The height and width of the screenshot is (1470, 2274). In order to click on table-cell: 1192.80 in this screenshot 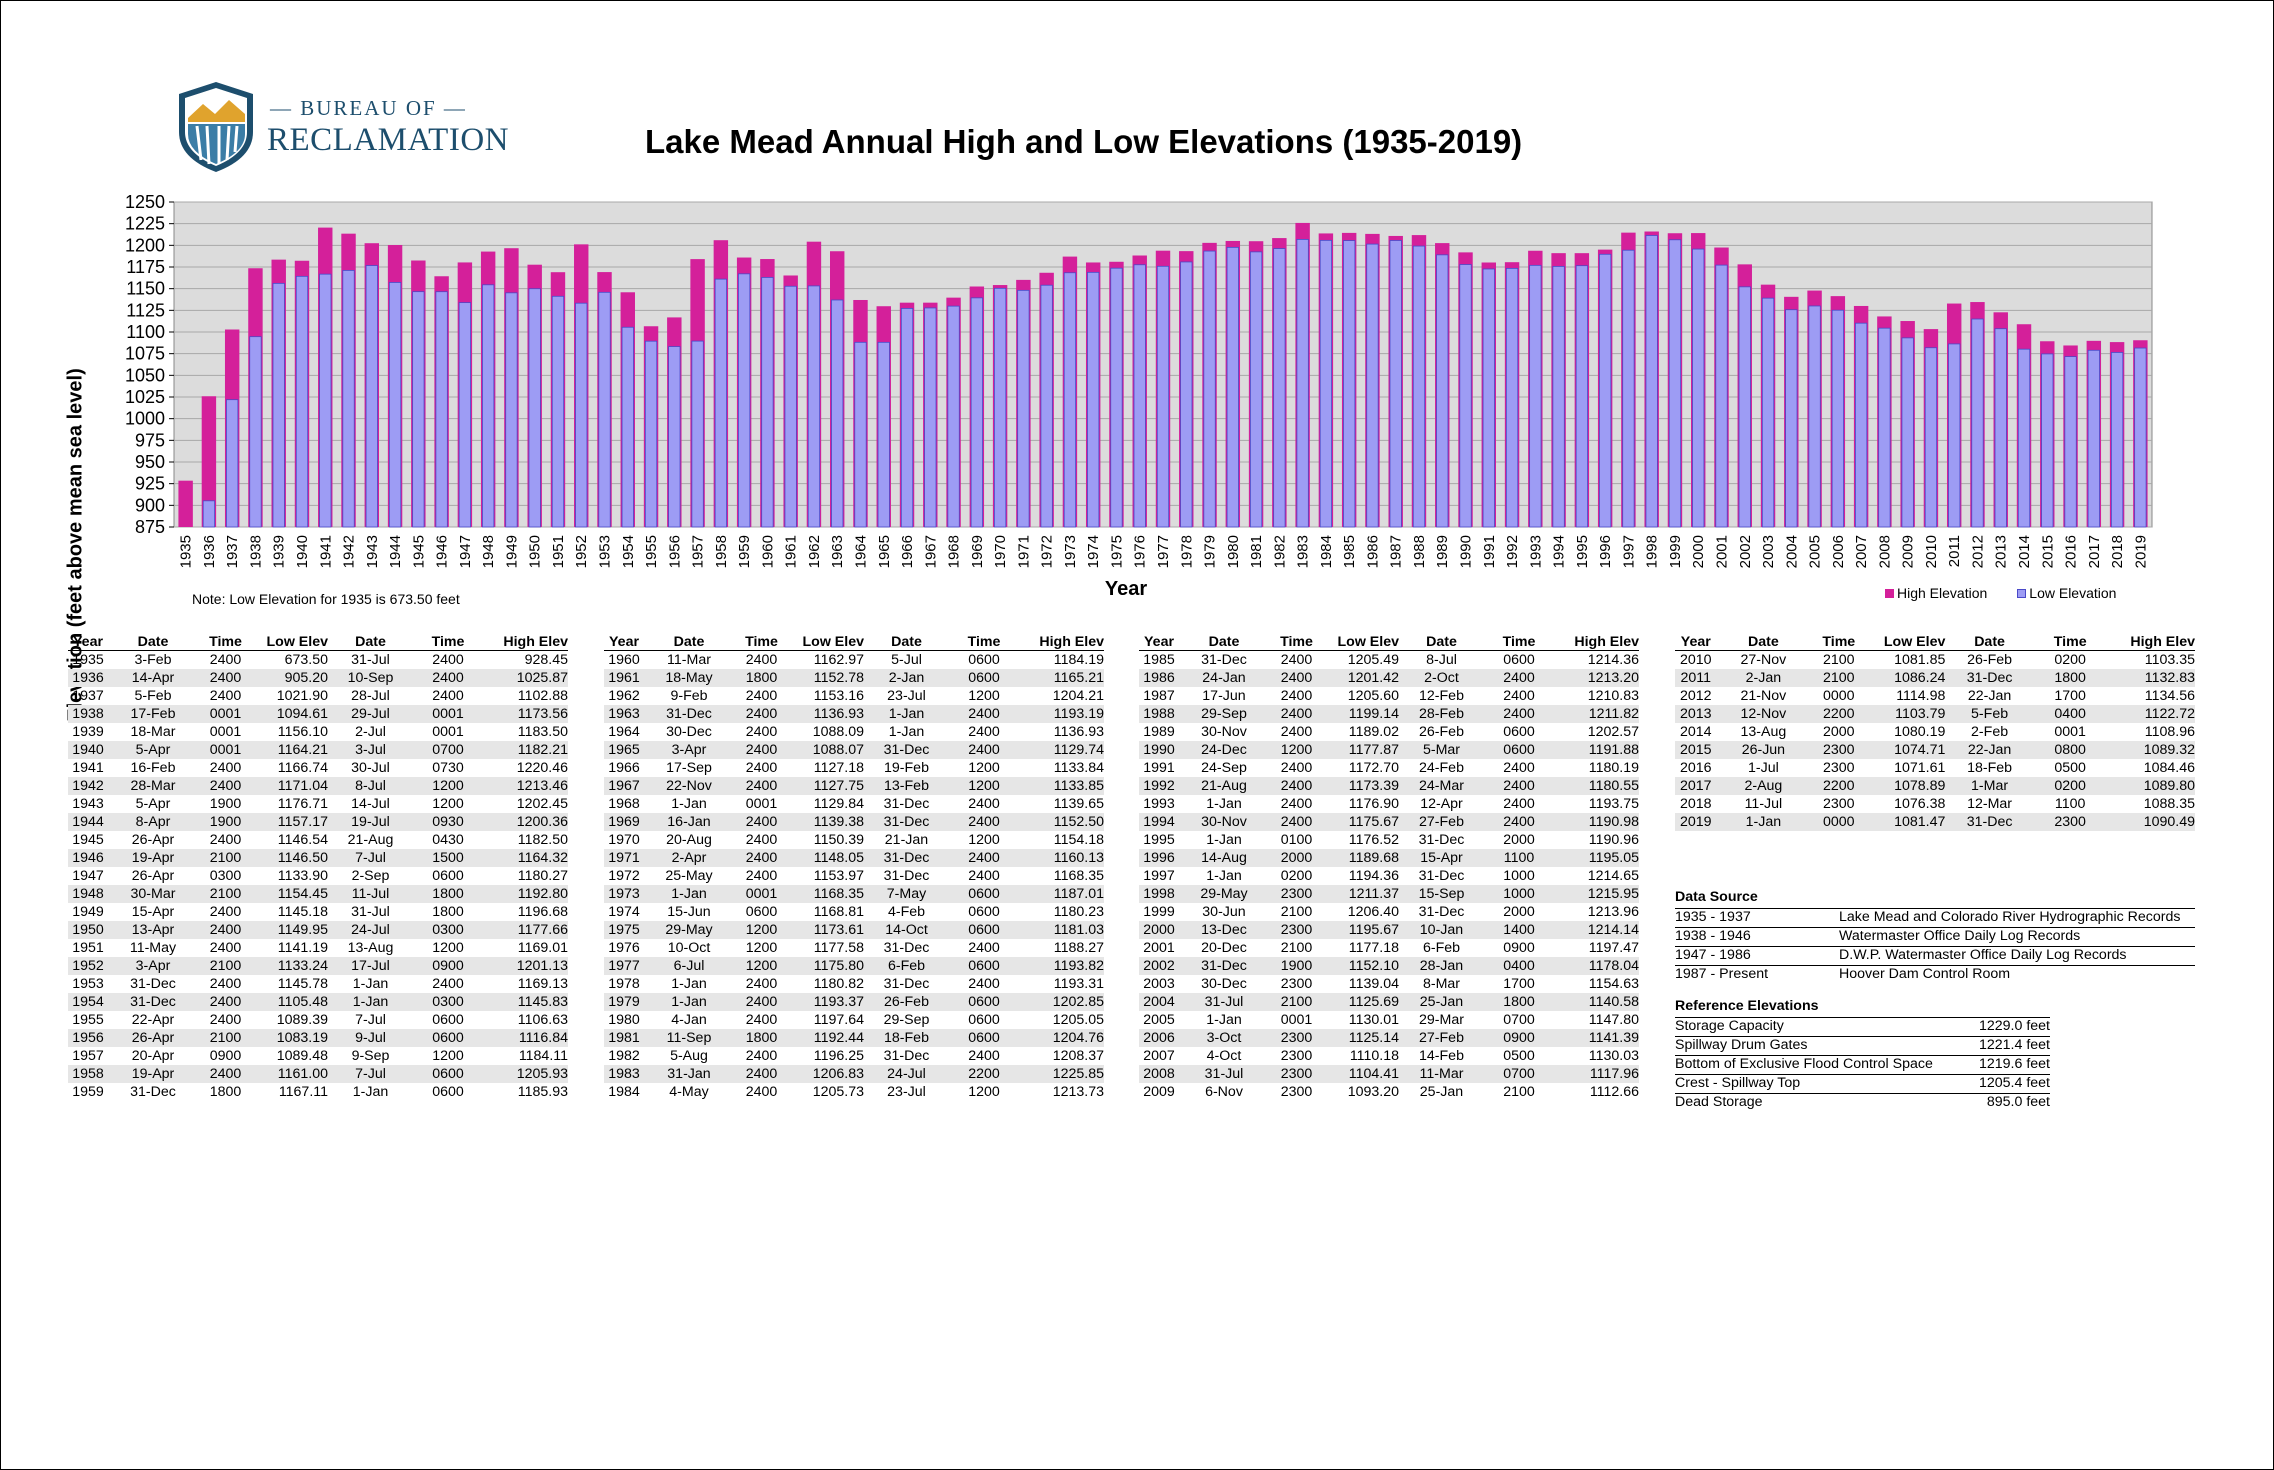, I will do `click(525, 894)`.